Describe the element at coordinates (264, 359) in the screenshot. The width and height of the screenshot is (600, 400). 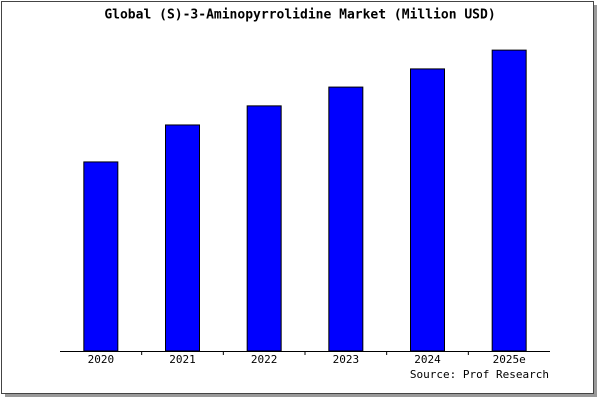
I see `x-tick-label: 2022` at that location.